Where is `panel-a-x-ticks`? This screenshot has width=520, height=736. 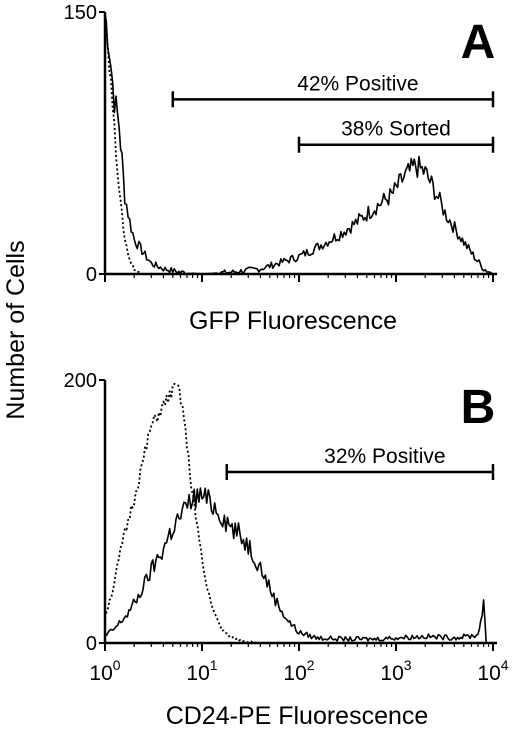
panel-a-x-ticks is located at coordinates (299, 278).